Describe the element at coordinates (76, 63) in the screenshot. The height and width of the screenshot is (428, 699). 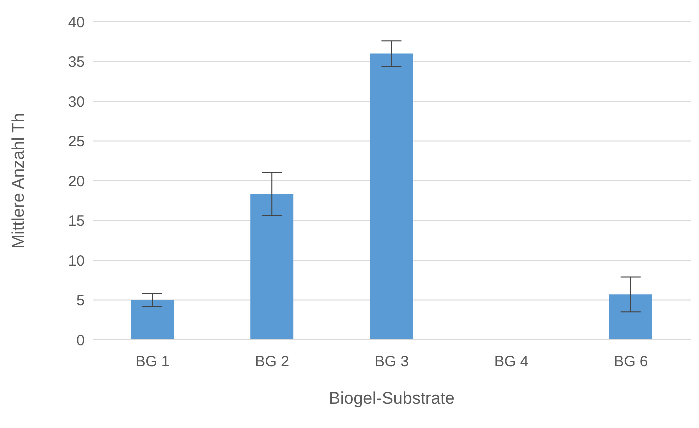
I see `y-tick-label: 35` at that location.